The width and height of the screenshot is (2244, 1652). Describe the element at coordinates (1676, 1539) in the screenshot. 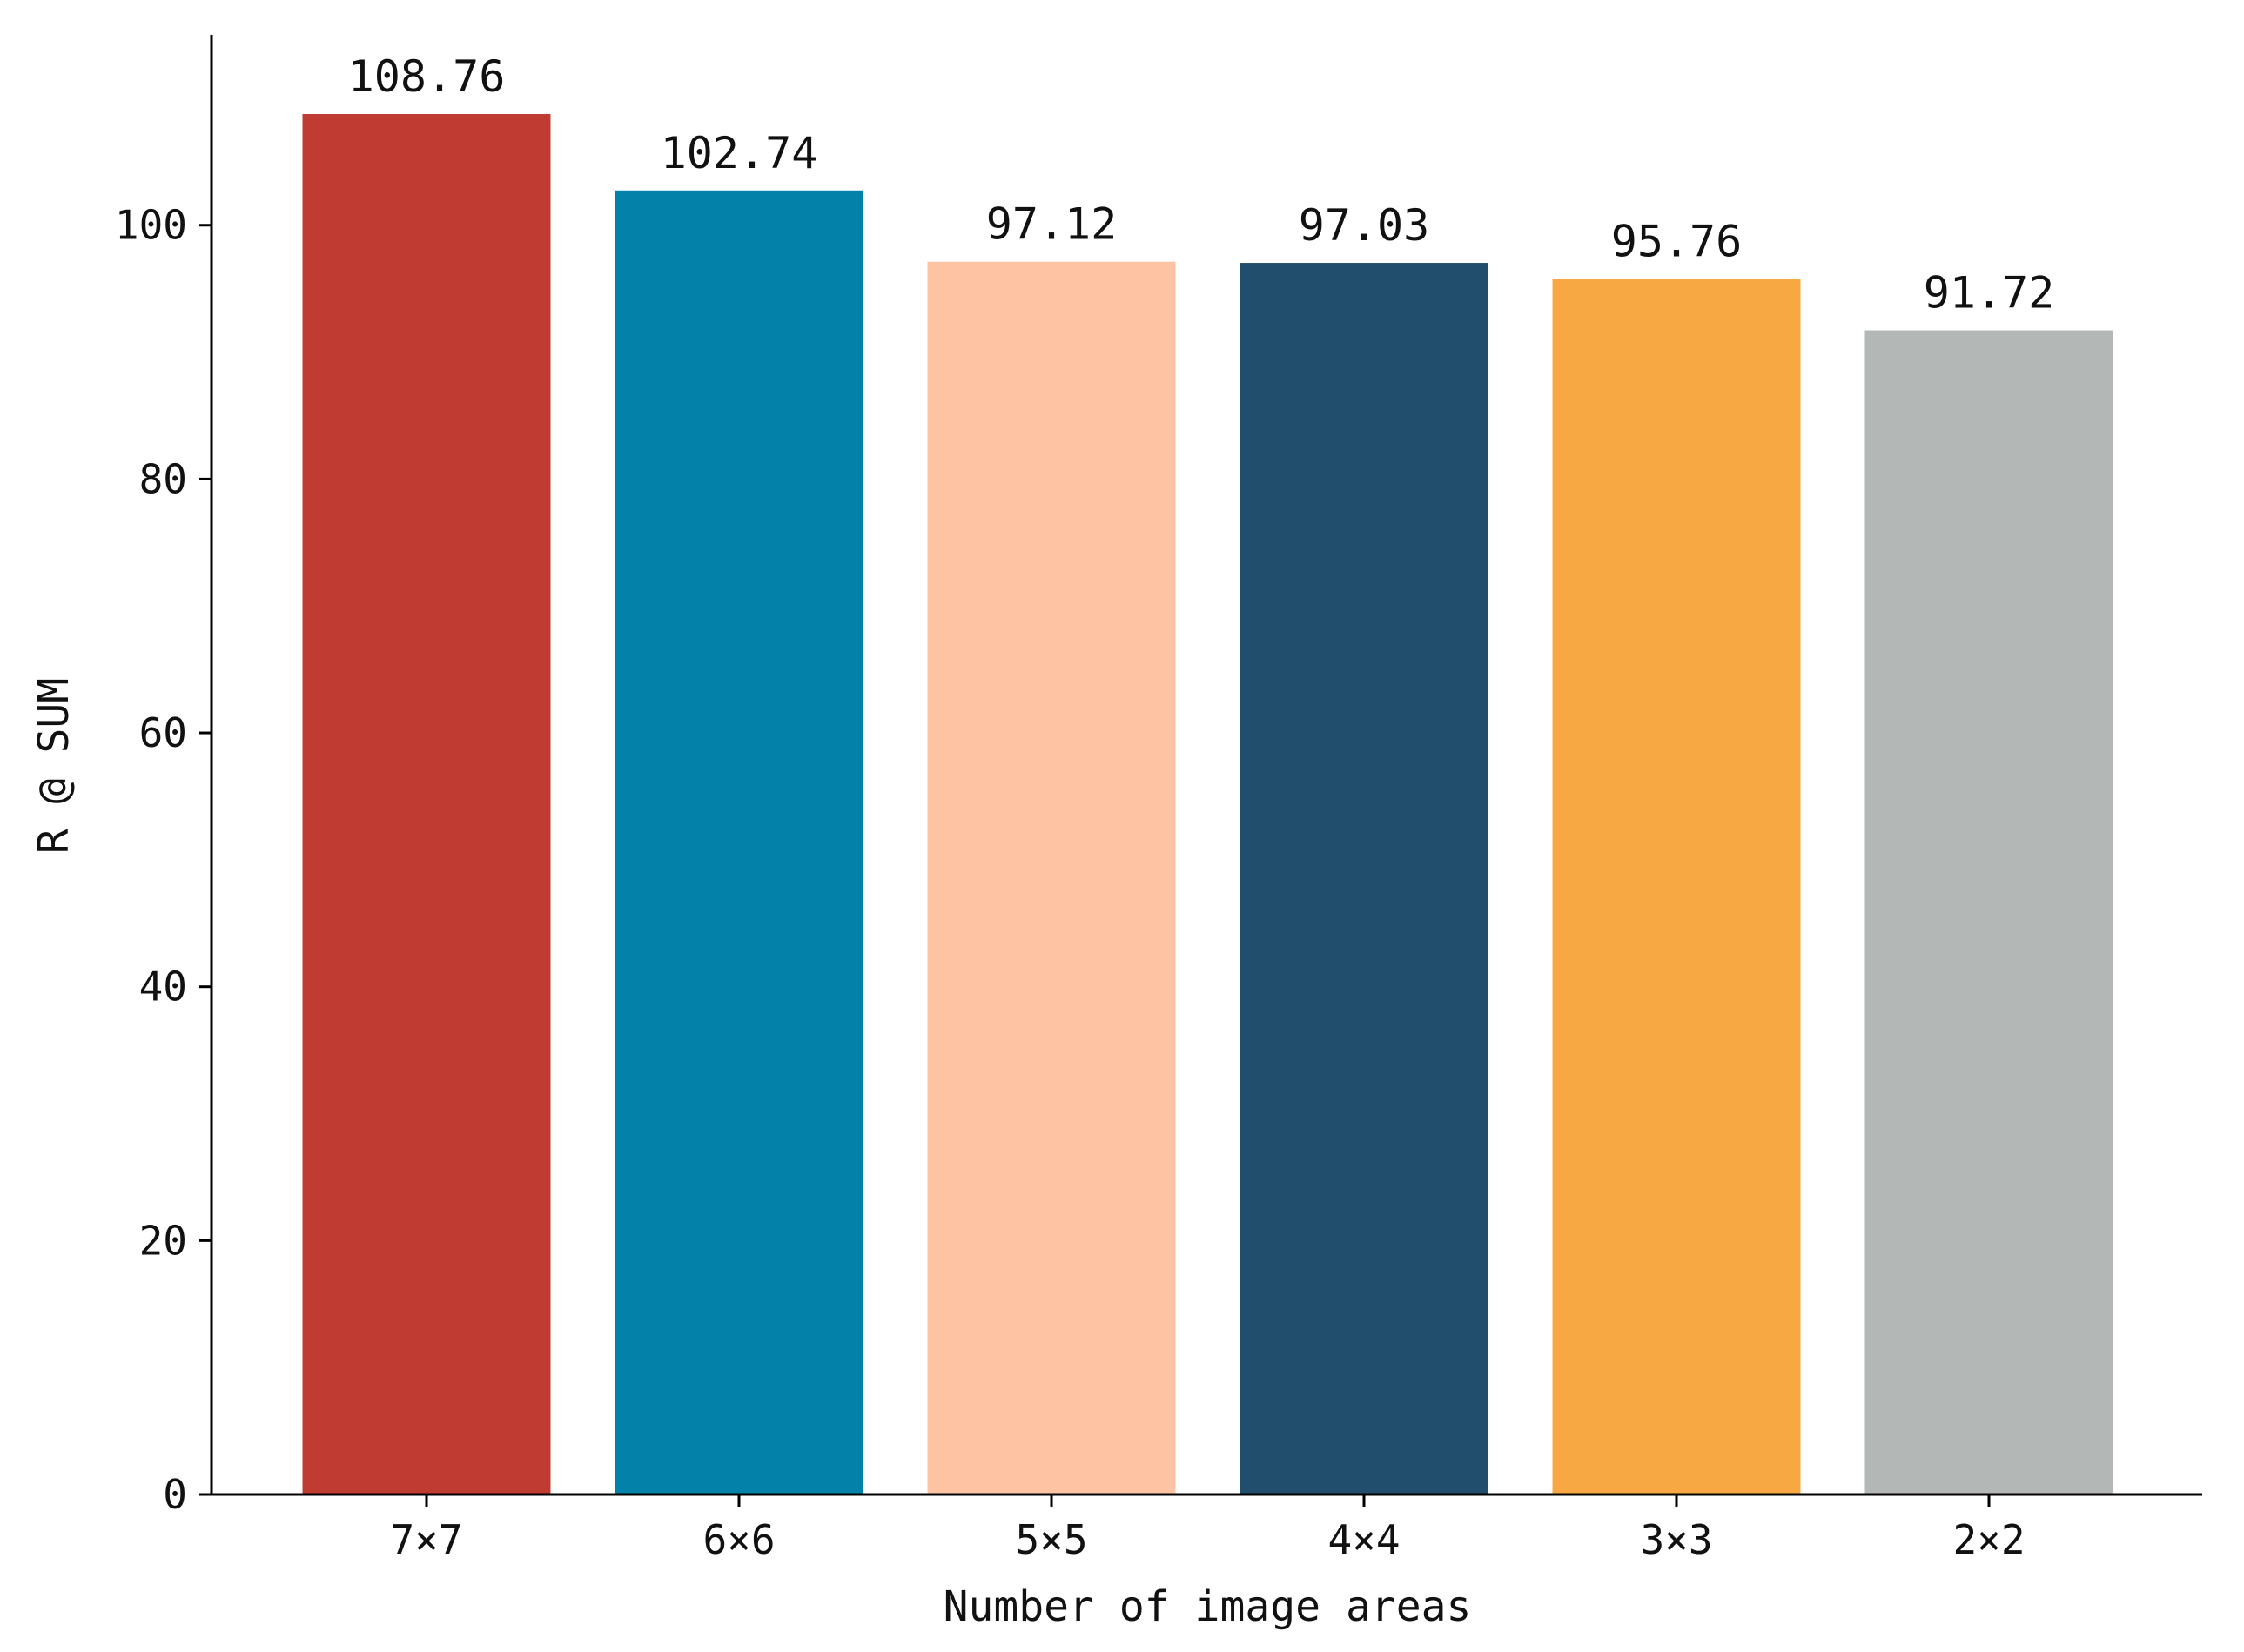

I see `x-tick-label: 3×3` at that location.